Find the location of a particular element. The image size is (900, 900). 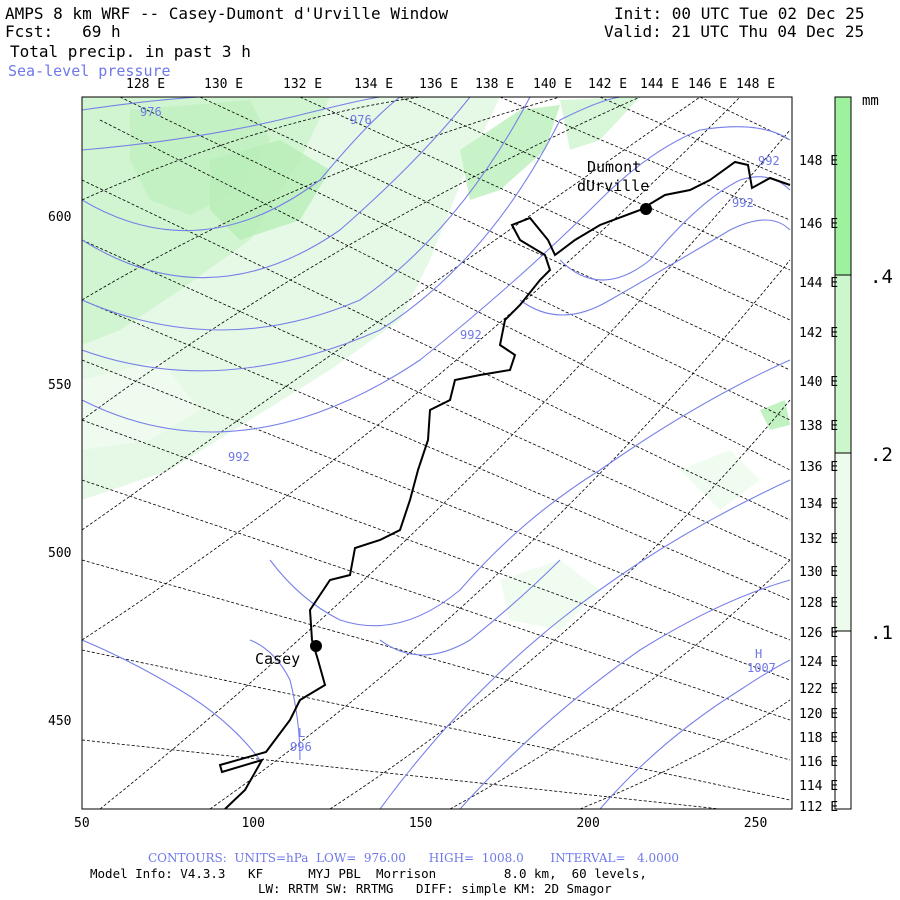

top-lon-label: 140 E is located at coordinates (553, 84).